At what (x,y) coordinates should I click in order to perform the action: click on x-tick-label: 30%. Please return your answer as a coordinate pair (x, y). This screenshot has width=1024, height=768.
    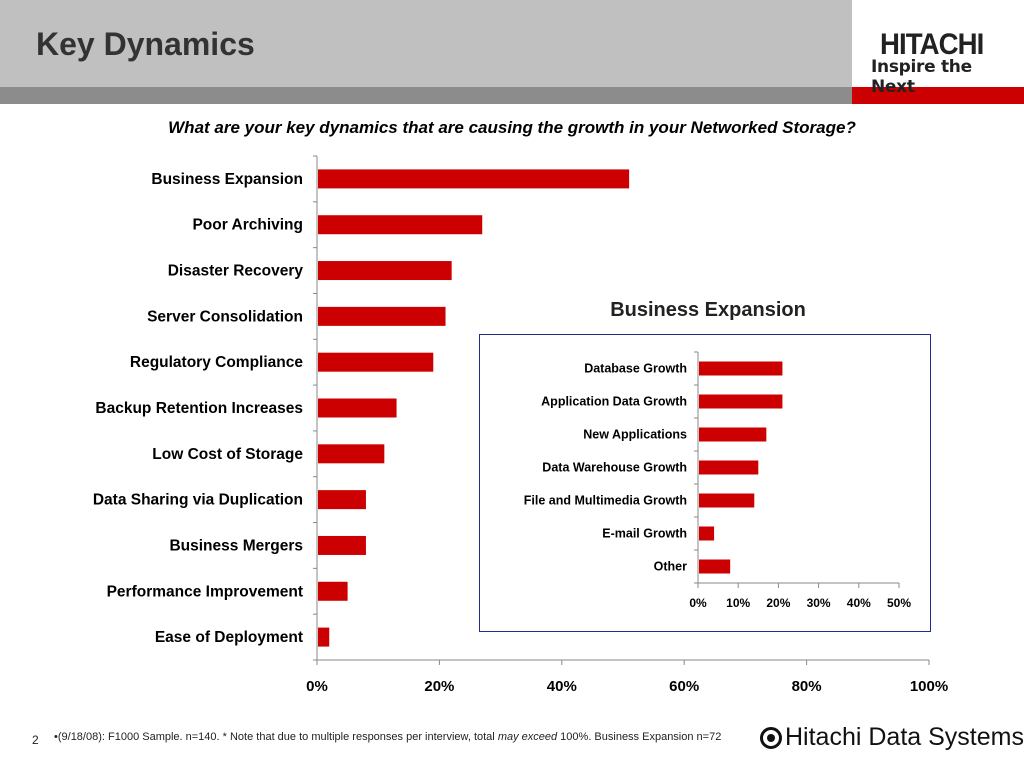
    Looking at the image, I should click on (819, 603).